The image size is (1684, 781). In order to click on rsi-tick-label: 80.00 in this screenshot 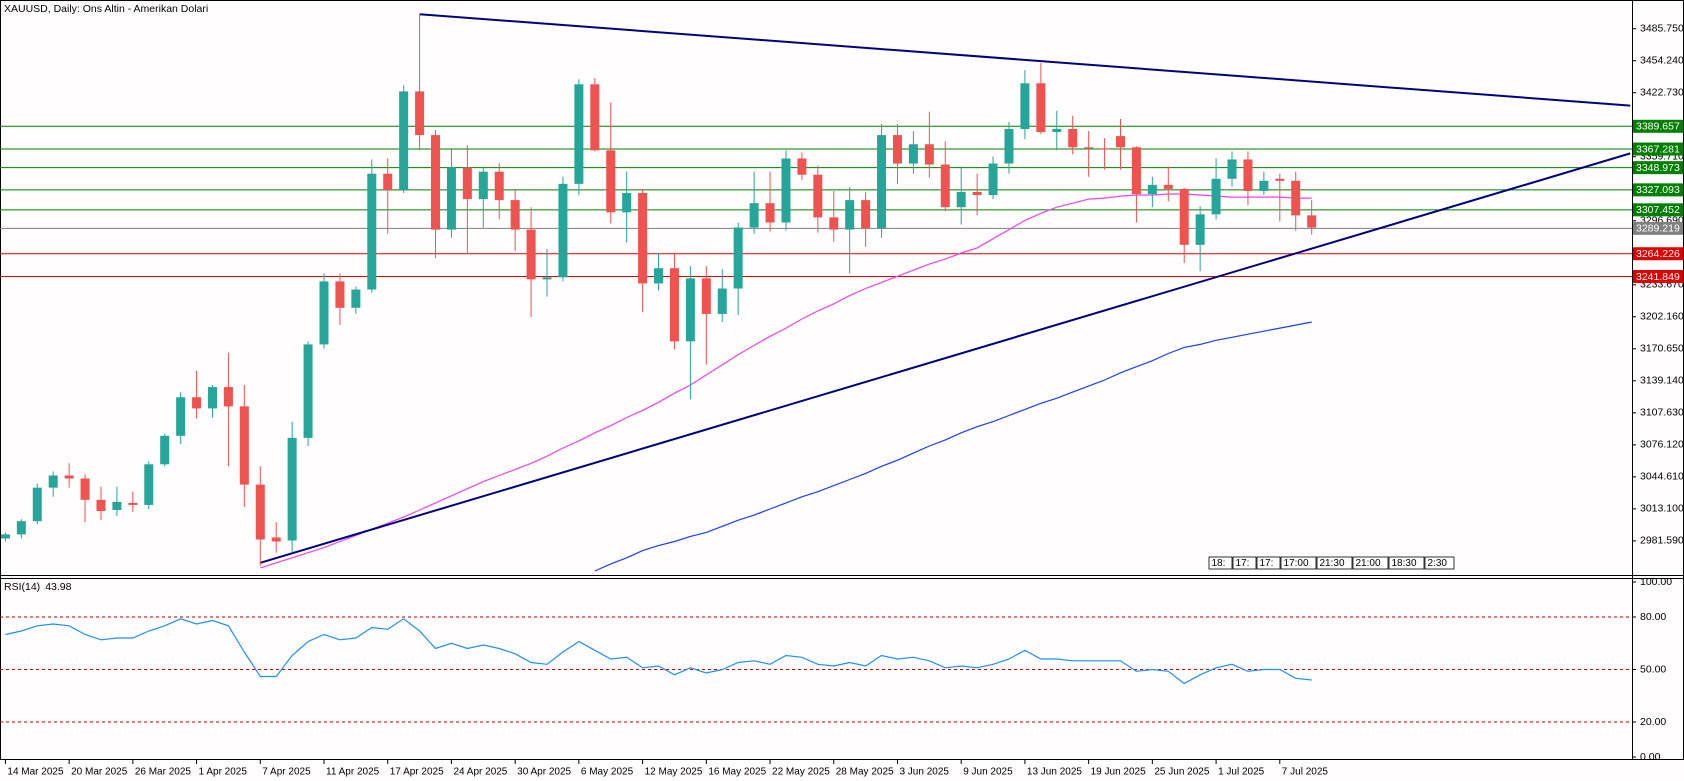, I will do `click(1653, 617)`.